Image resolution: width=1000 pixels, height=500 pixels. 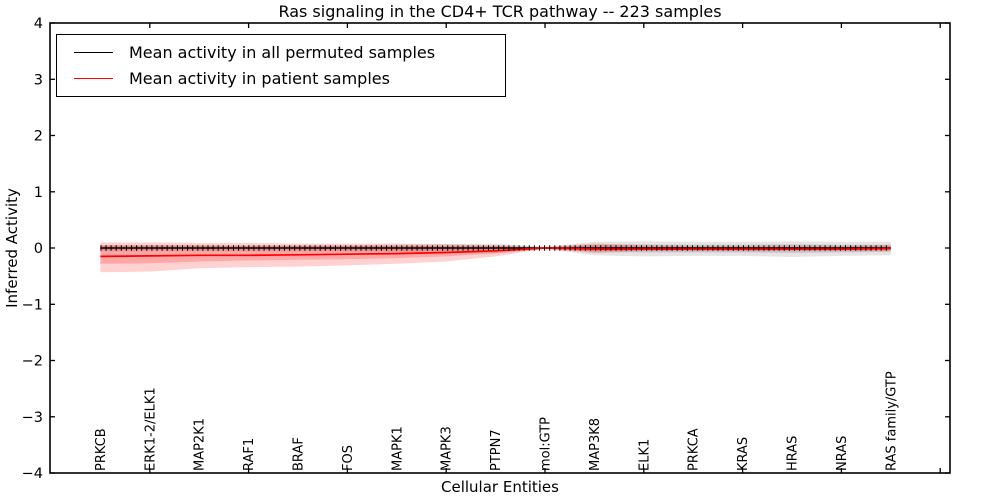 What do you see at coordinates (38, 193) in the screenshot?
I see `y-tick-label: 1` at bounding box center [38, 193].